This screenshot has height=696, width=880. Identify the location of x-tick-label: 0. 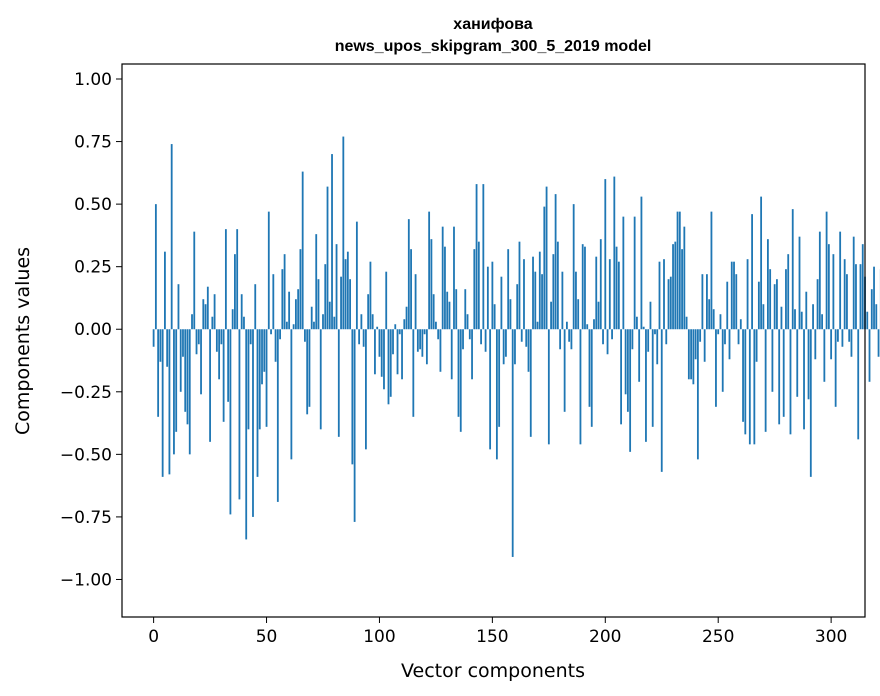
(153, 637).